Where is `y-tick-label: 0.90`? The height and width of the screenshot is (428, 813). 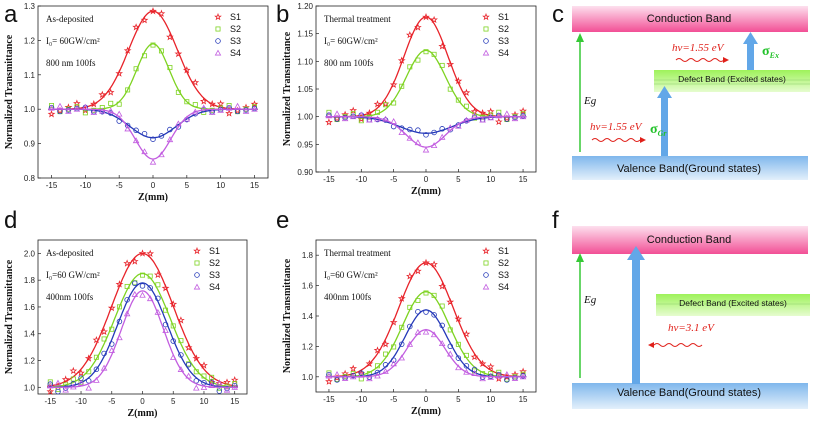
y-tick-label: 0.90 is located at coordinates (305, 172).